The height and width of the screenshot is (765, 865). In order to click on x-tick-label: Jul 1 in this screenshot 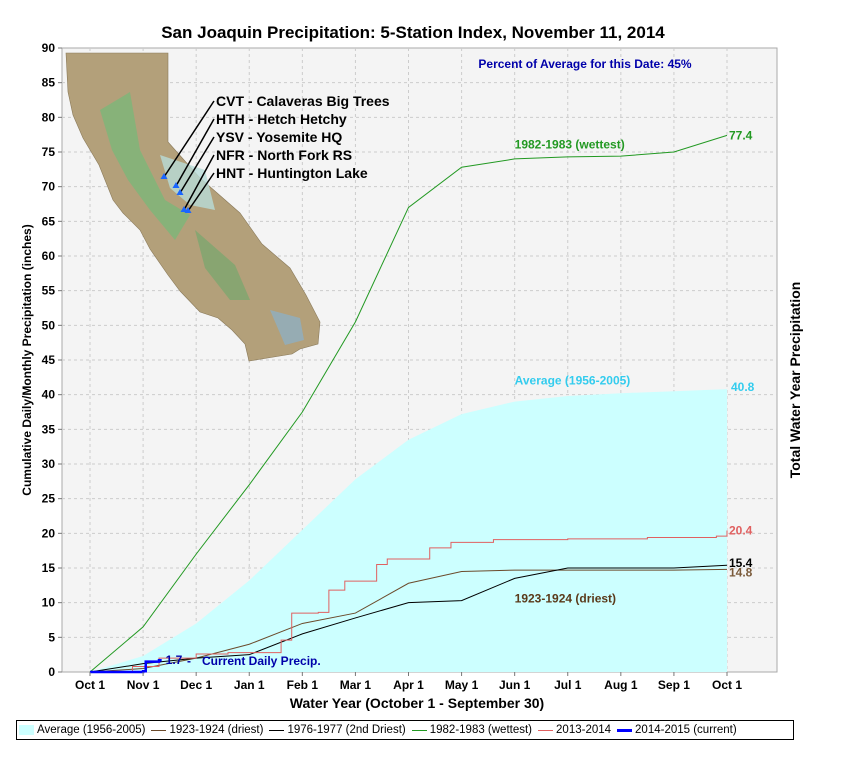, I will do `click(568, 685)`.